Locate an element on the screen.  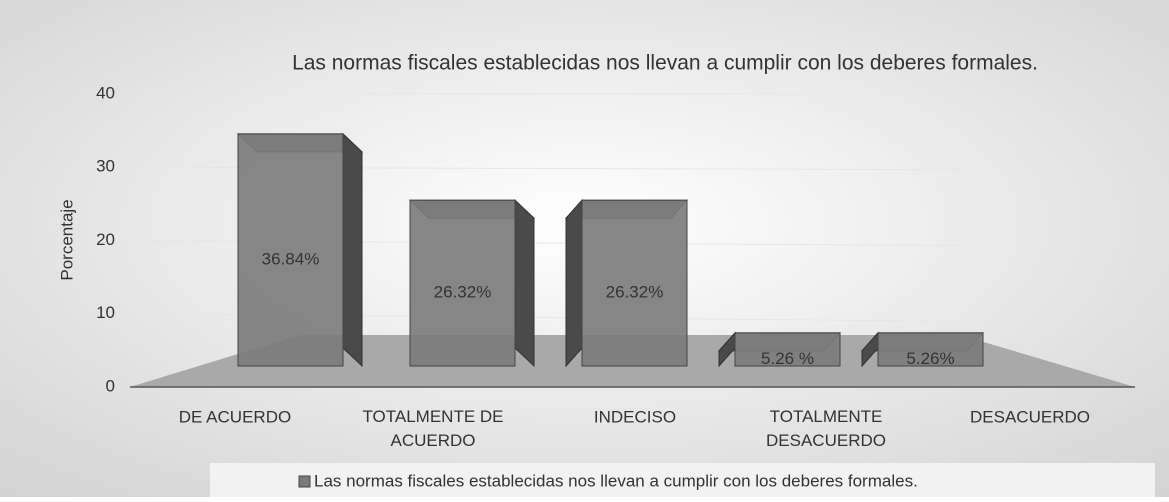
legend is located at coordinates (682, 480).